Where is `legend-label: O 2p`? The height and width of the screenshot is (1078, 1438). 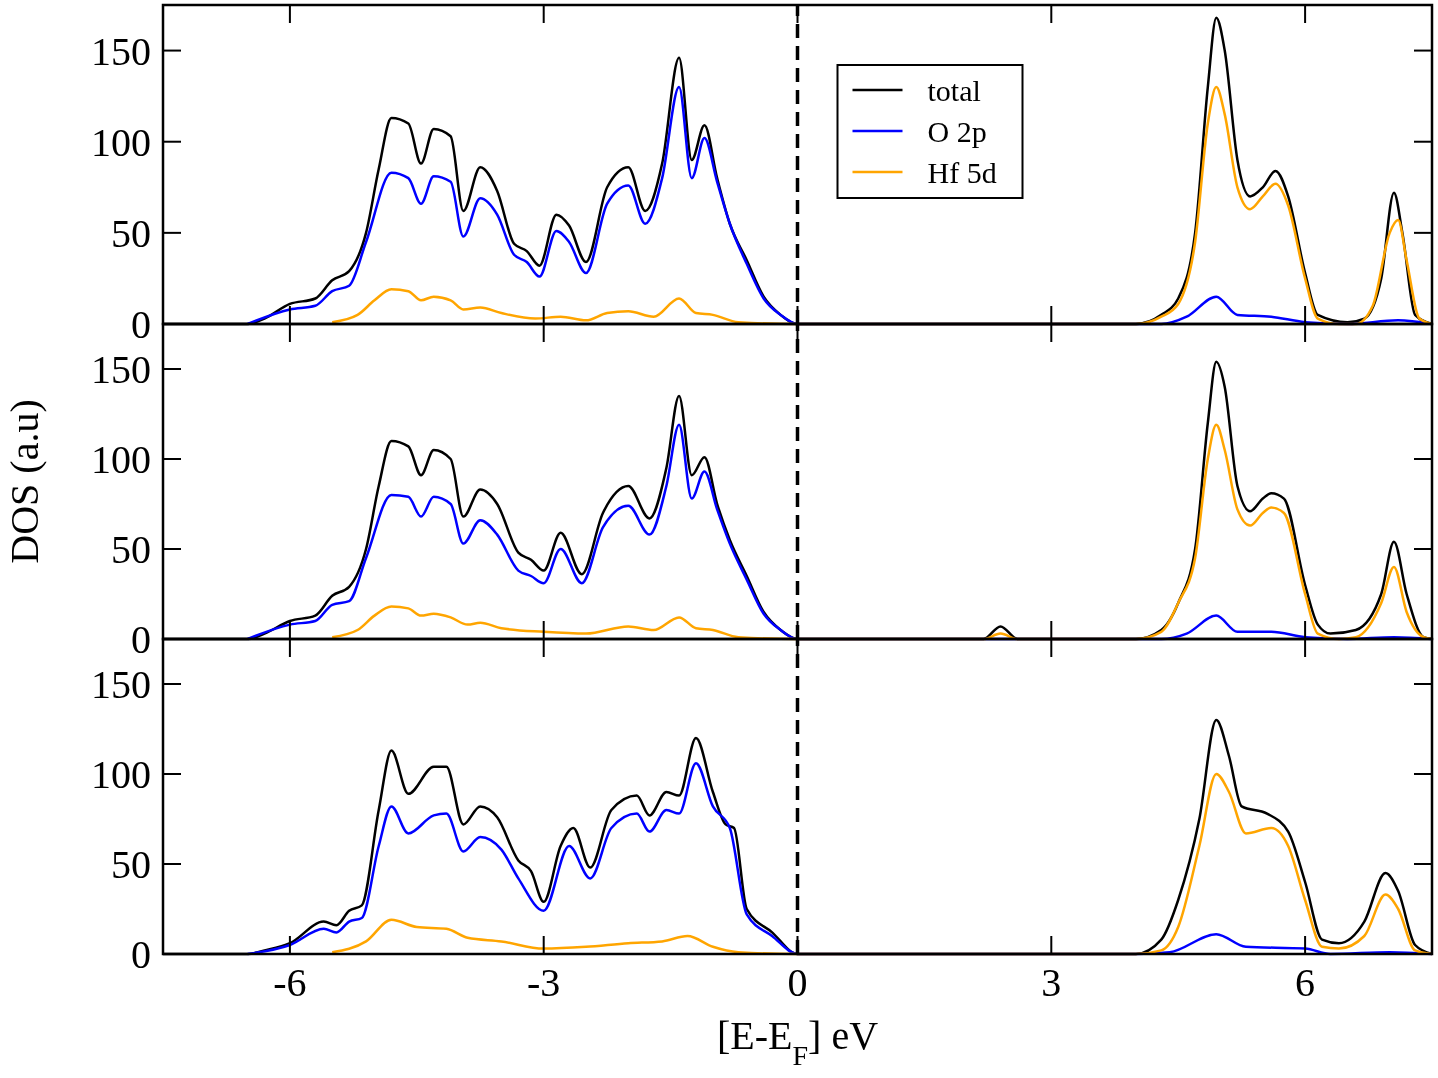 legend-label: O 2p is located at coordinates (957, 131).